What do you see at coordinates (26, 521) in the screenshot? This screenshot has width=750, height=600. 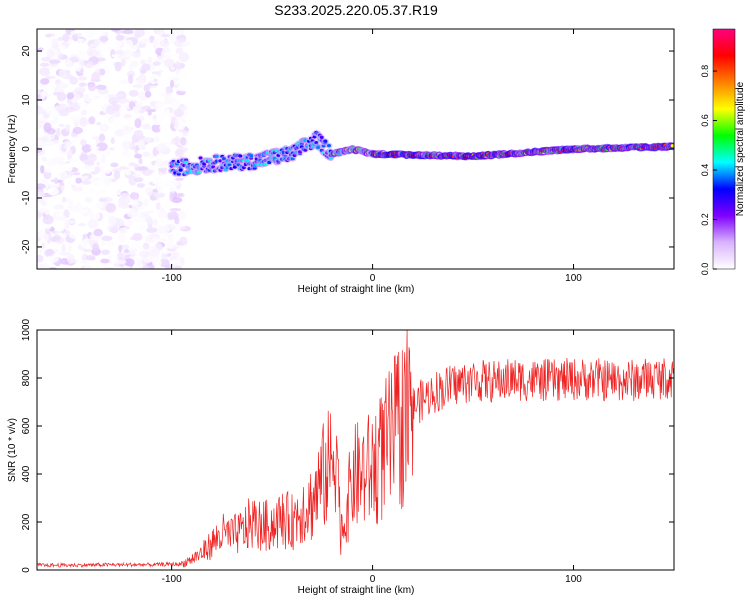 I see `y-tick-label: 200` at bounding box center [26, 521].